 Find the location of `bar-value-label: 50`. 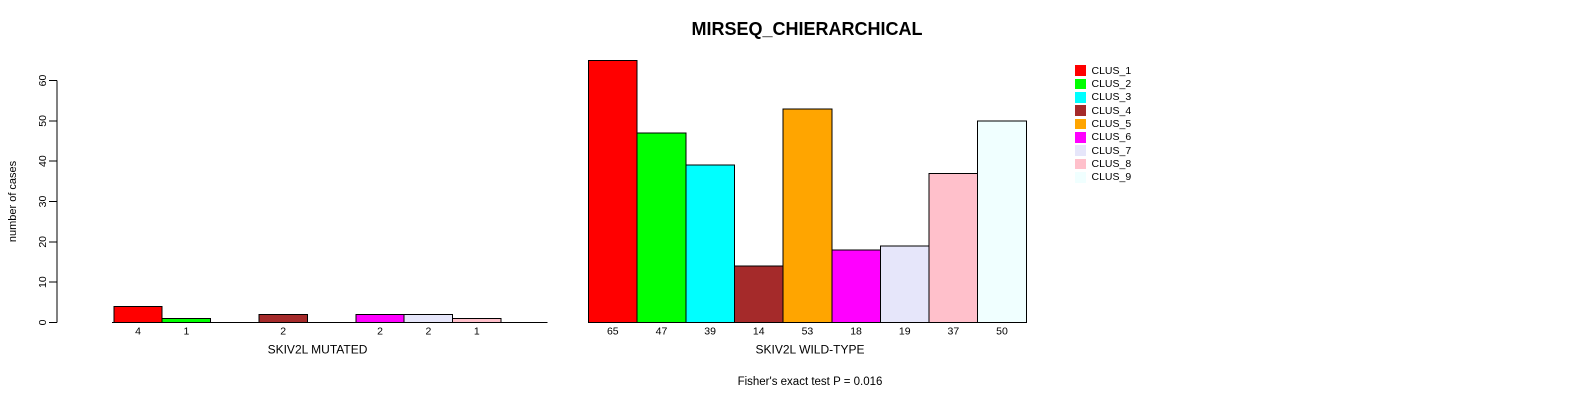

bar-value-label: 50 is located at coordinates (1002, 332).